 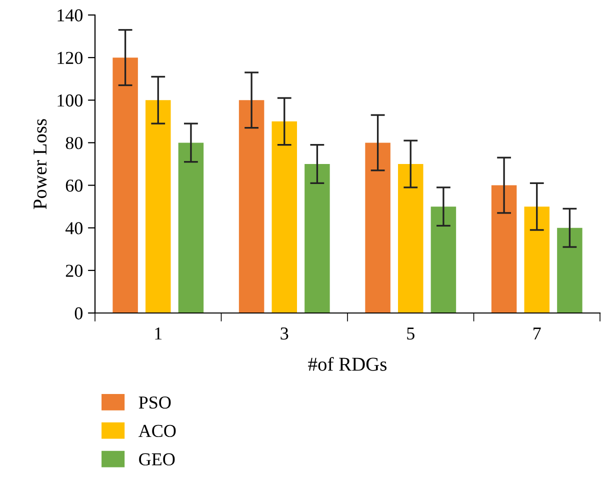 I want to click on legend-label: GEO, so click(x=157, y=459).